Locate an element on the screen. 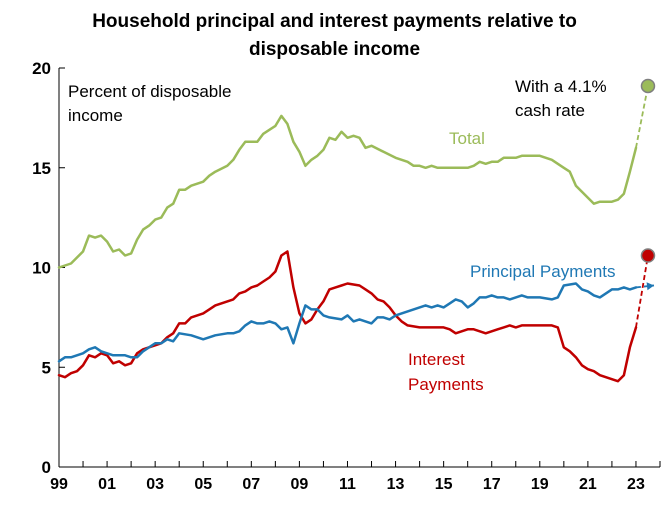  total-label: Total is located at coordinates (467, 138).